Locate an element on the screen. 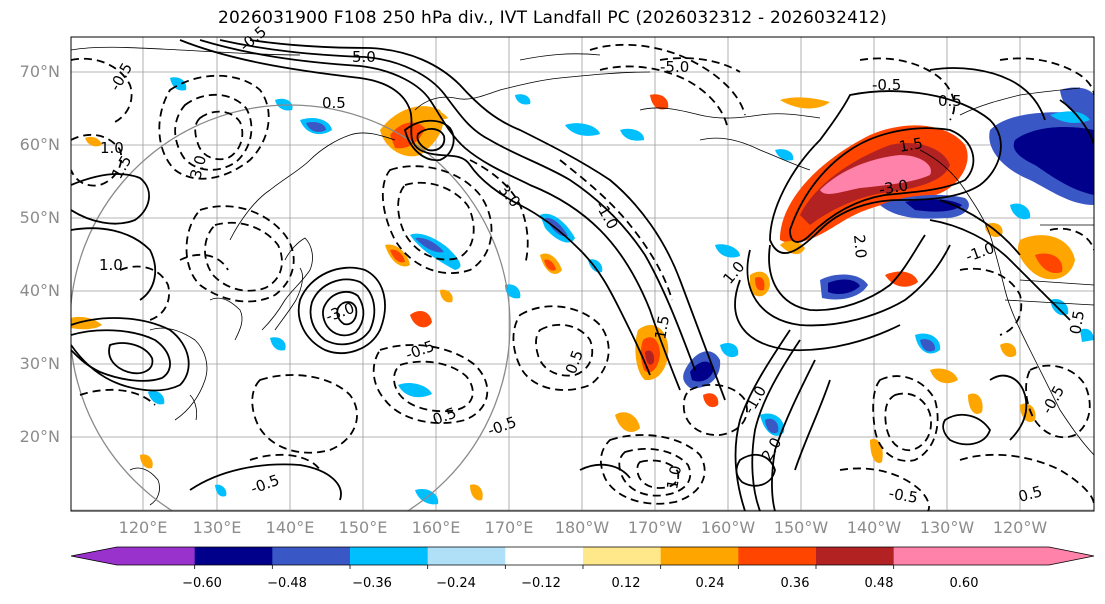 The height and width of the screenshot is (604, 1105). lon-label: 180°W is located at coordinates (582, 527).